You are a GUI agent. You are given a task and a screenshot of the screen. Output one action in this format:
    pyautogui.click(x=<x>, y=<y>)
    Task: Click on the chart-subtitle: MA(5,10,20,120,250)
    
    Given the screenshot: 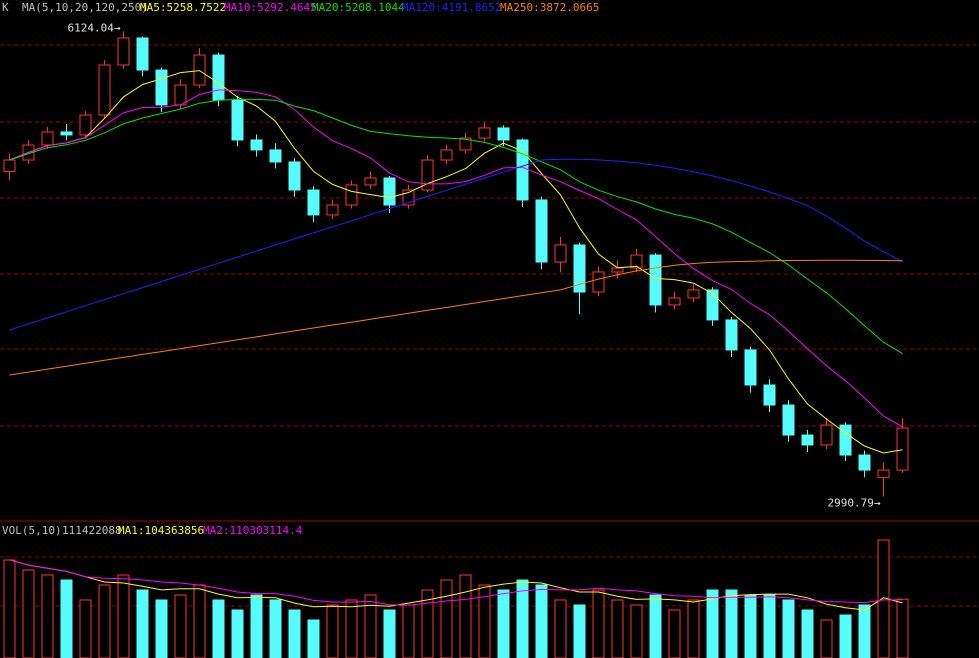 What is the action you would take?
    pyautogui.click(x=85, y=7)
    